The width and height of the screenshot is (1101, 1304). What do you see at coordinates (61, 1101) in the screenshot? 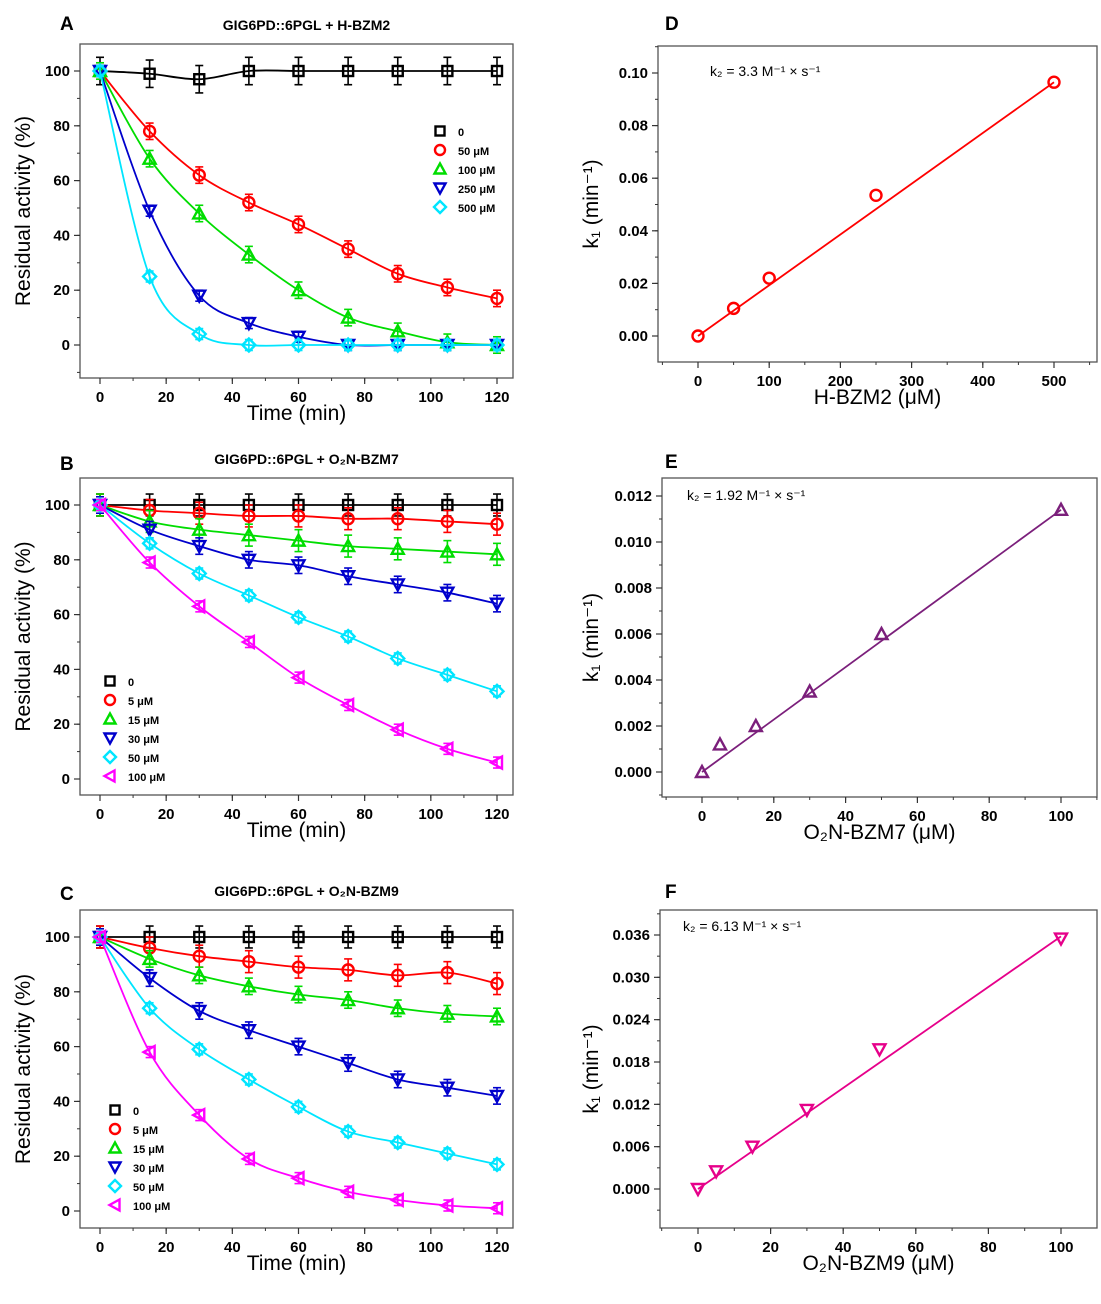
I see `y-tick-label: 40` at bounding box center [61, 1101].